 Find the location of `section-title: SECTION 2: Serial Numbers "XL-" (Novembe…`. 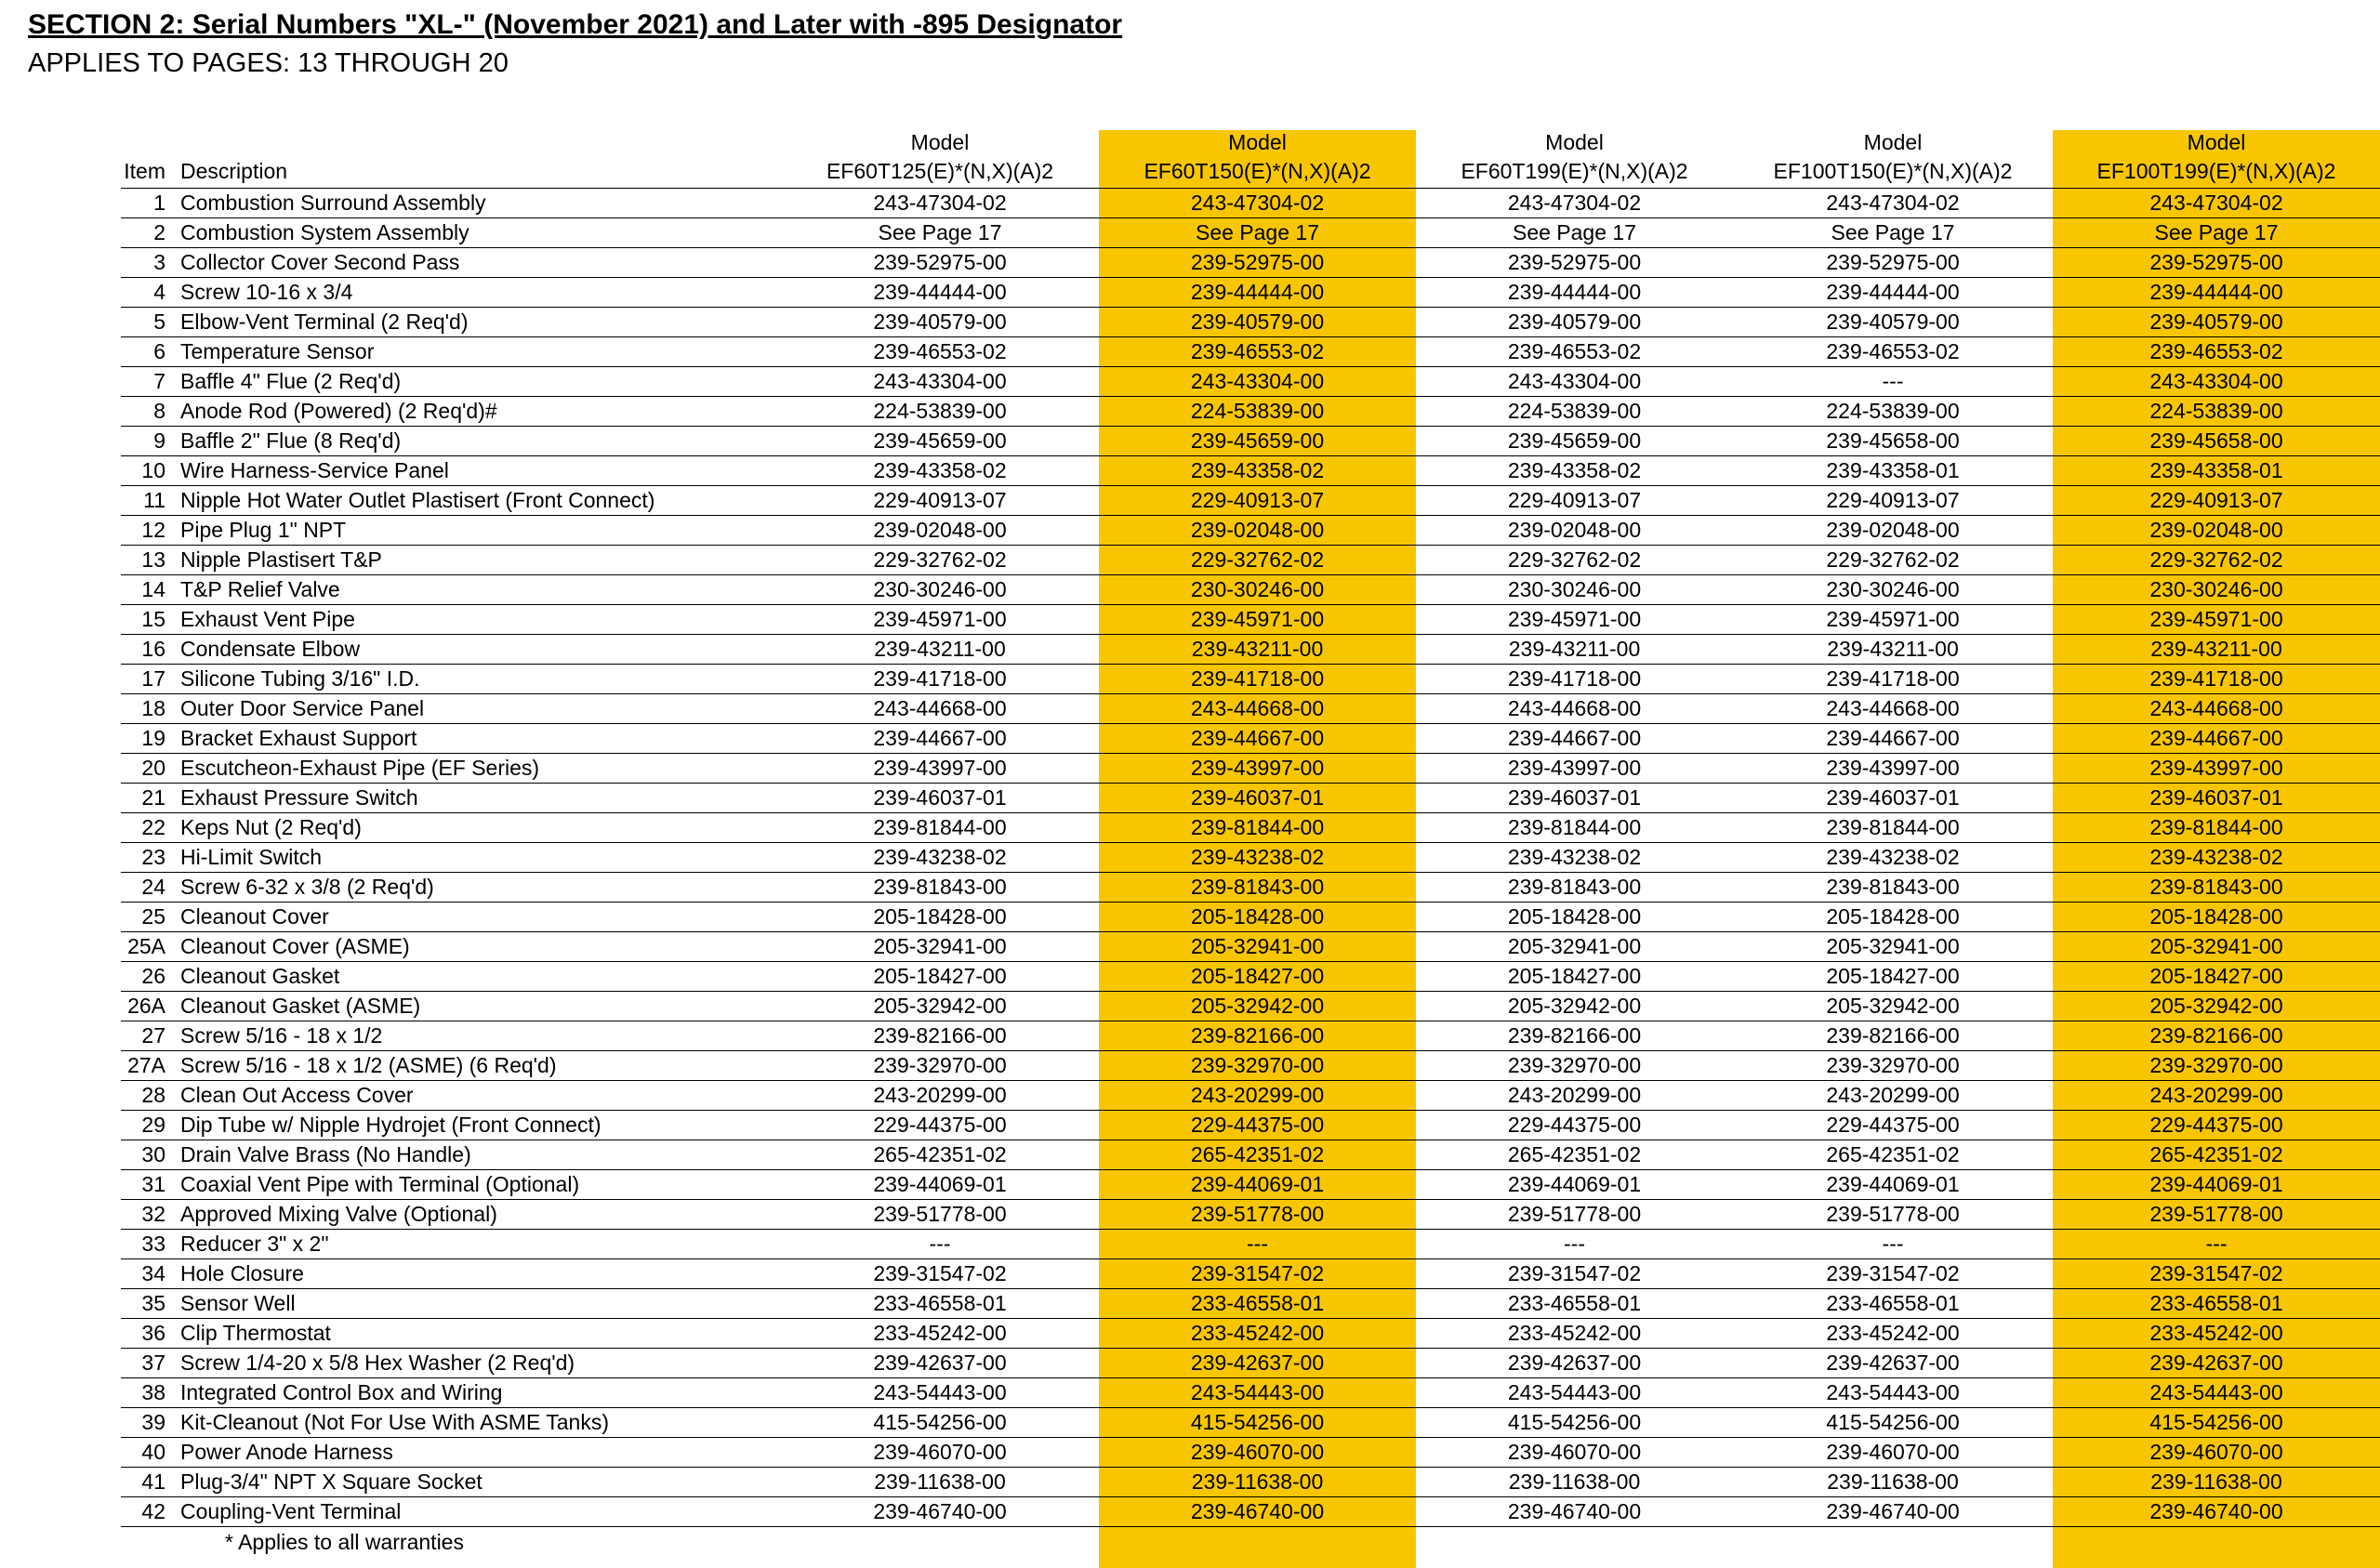

section-title: SECTION 2: Serial Numbers "XL-" (Novembe… is located at coordinates (575, 24).